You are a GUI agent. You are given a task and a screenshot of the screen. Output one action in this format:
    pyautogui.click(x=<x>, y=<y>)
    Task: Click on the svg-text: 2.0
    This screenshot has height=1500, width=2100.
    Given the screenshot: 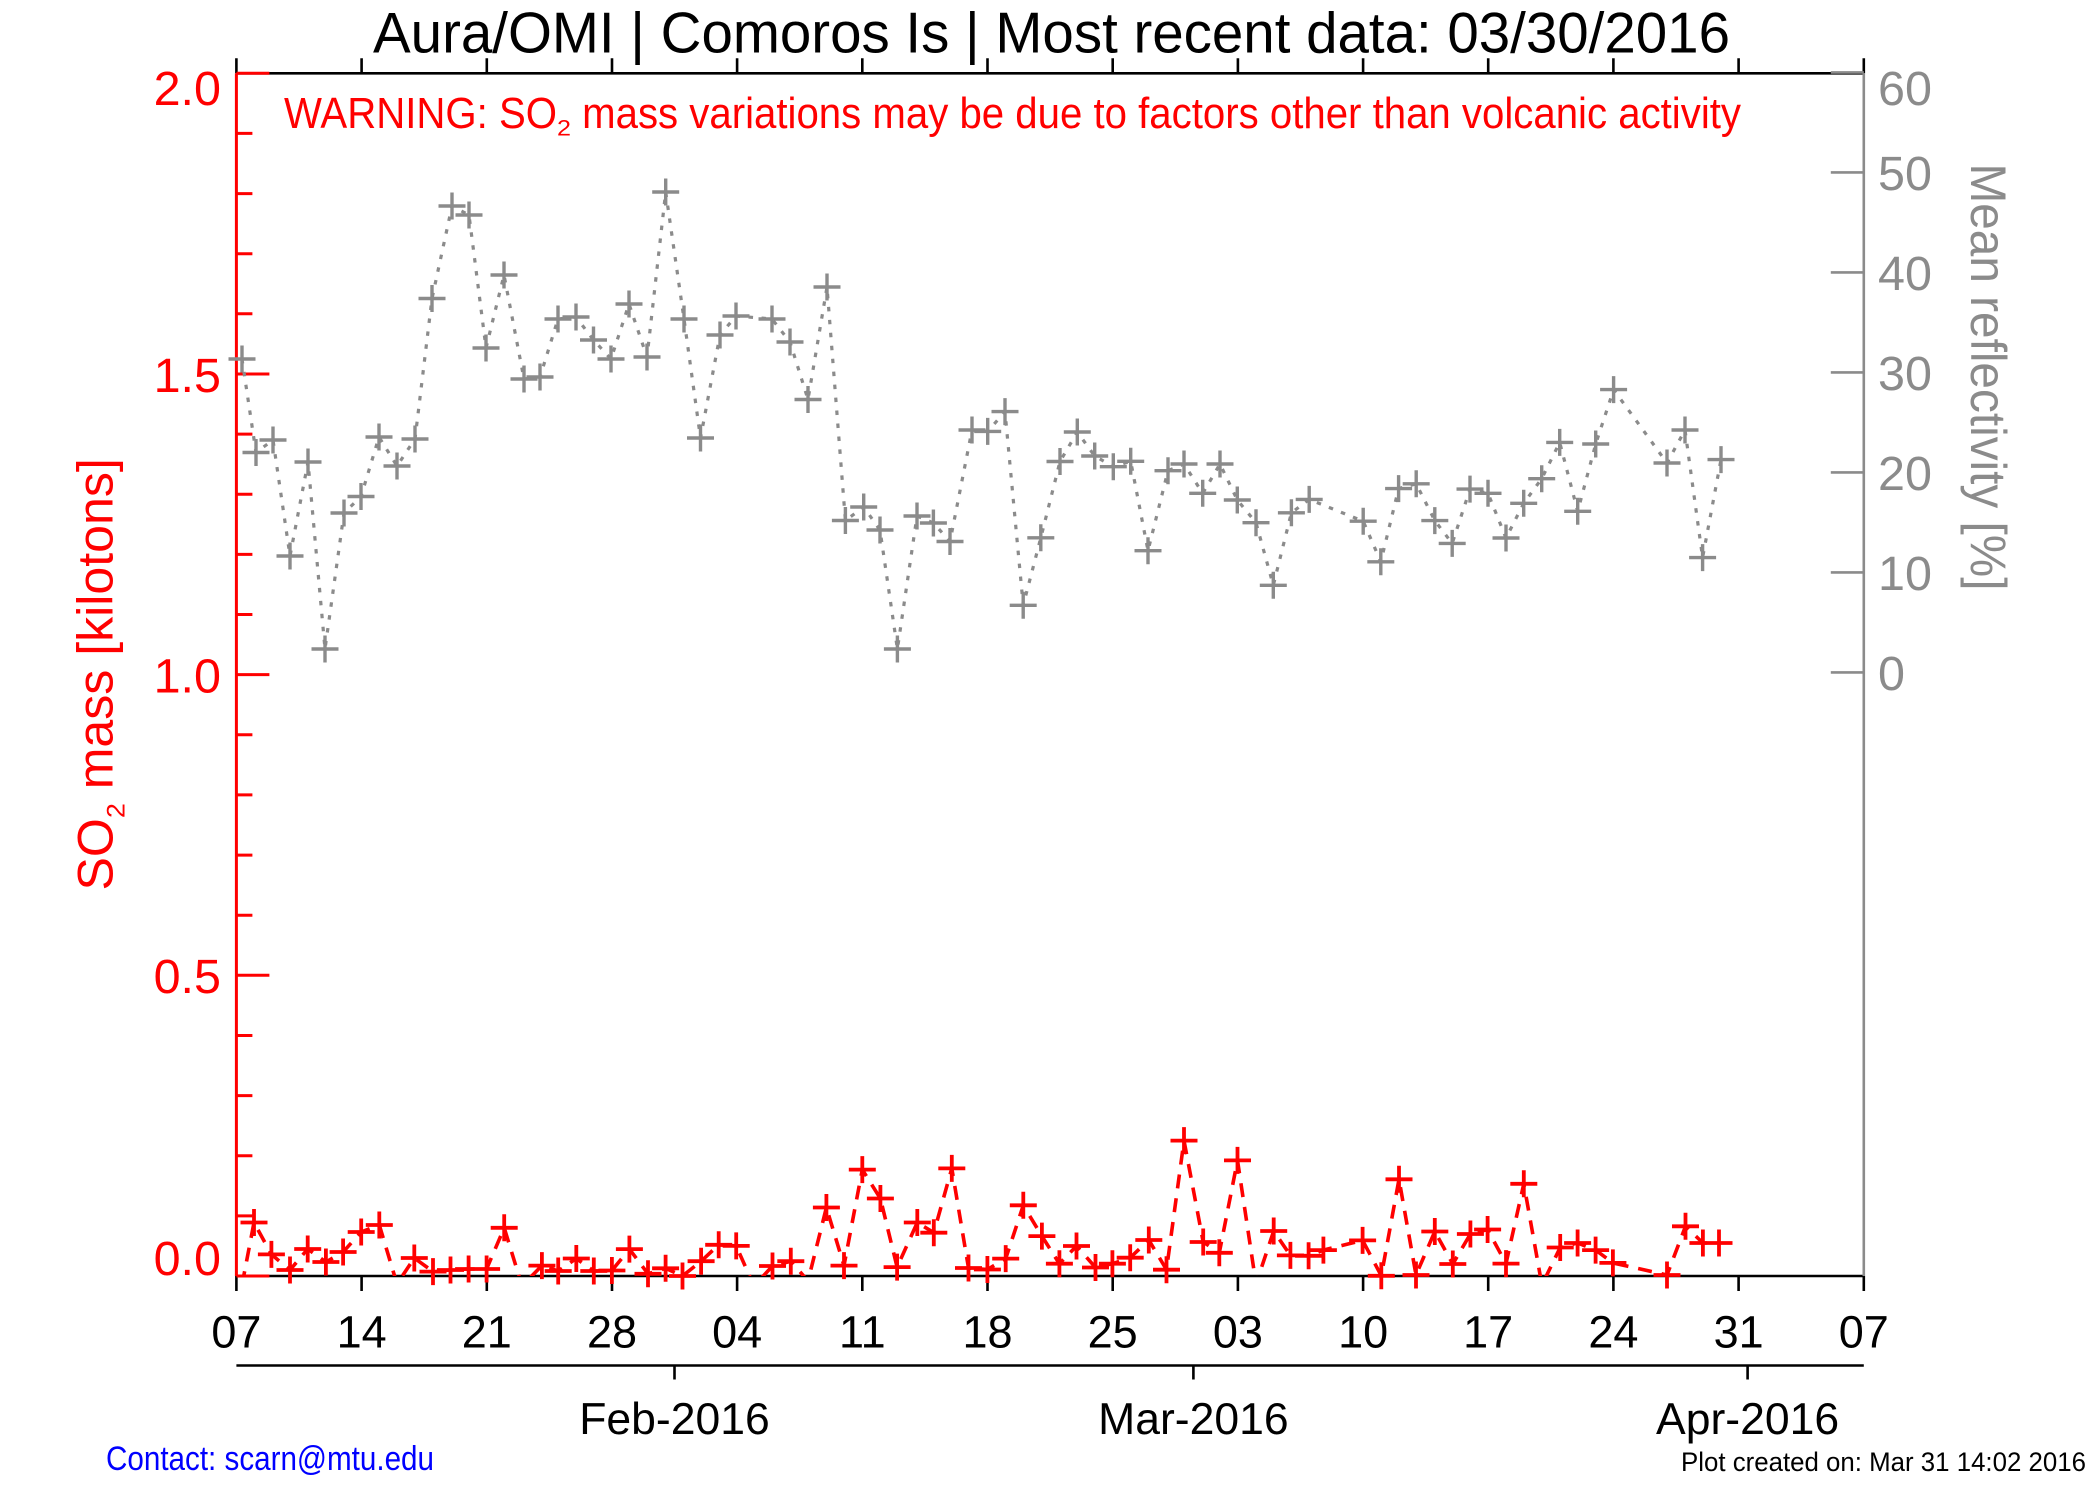 What is the action you would take?
    pyautogui.click(x=187, y=89)
    